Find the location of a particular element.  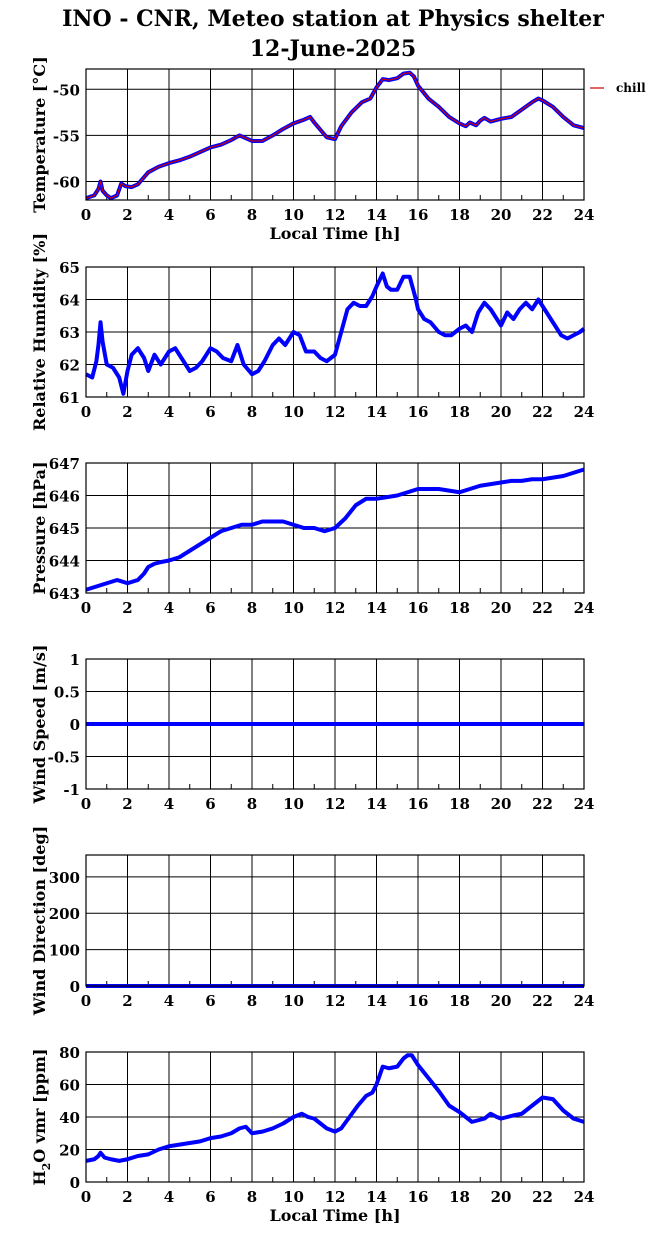

y-tick-label: 62 is located at coordinates (69, 366).